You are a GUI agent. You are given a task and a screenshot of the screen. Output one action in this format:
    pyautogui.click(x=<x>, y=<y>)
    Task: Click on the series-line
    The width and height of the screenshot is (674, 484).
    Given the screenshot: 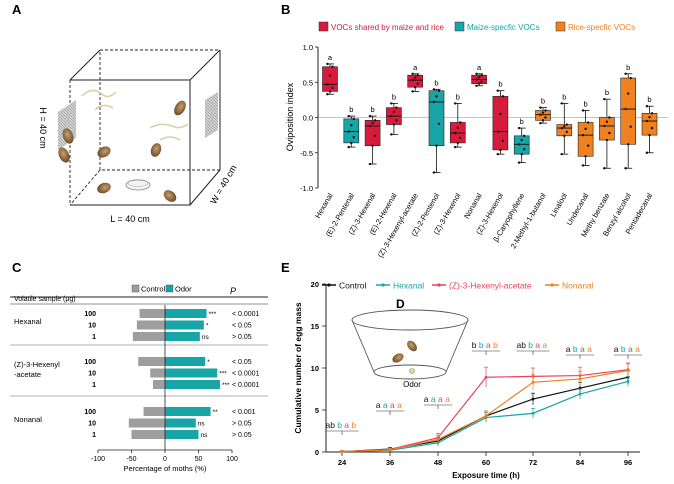 What is the action you would take?
    pyautogui.click(x=485, y=414)
    